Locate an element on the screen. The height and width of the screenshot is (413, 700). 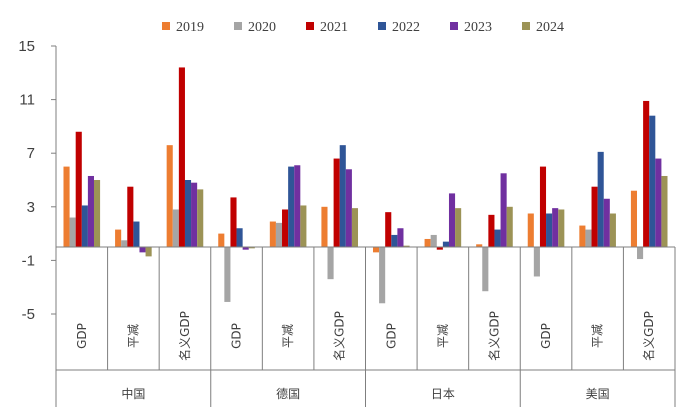
legend-label: 2022 is located at coordinates (406, 27).